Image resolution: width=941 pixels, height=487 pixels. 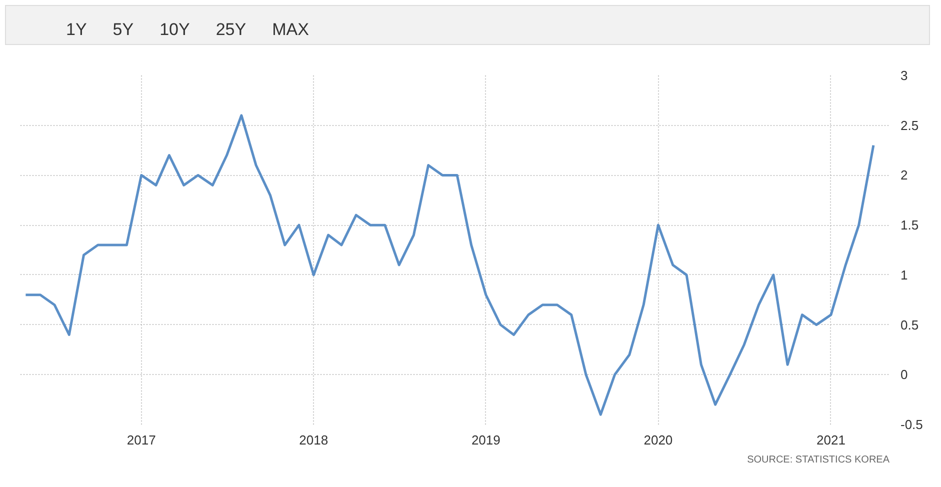 What do you see at coordinates (904, 175) in the screenshot?
I see `y-tick-label: 2` at bounding box center [904, 175].